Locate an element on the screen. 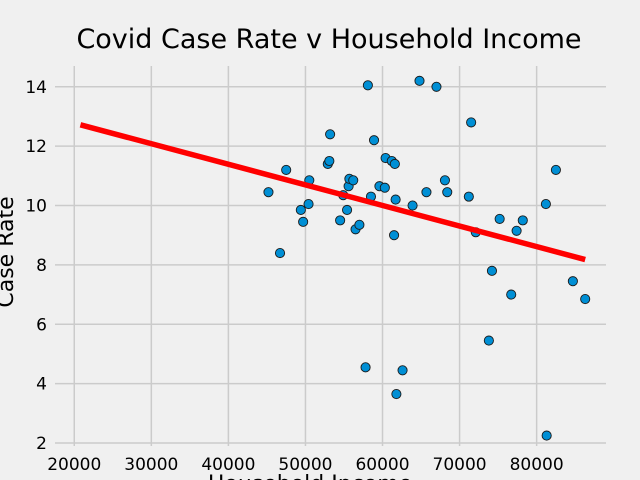 The height and width of the screenshot is (480, 640). y-tick-label: 2 is located at coordinates (41, 444).